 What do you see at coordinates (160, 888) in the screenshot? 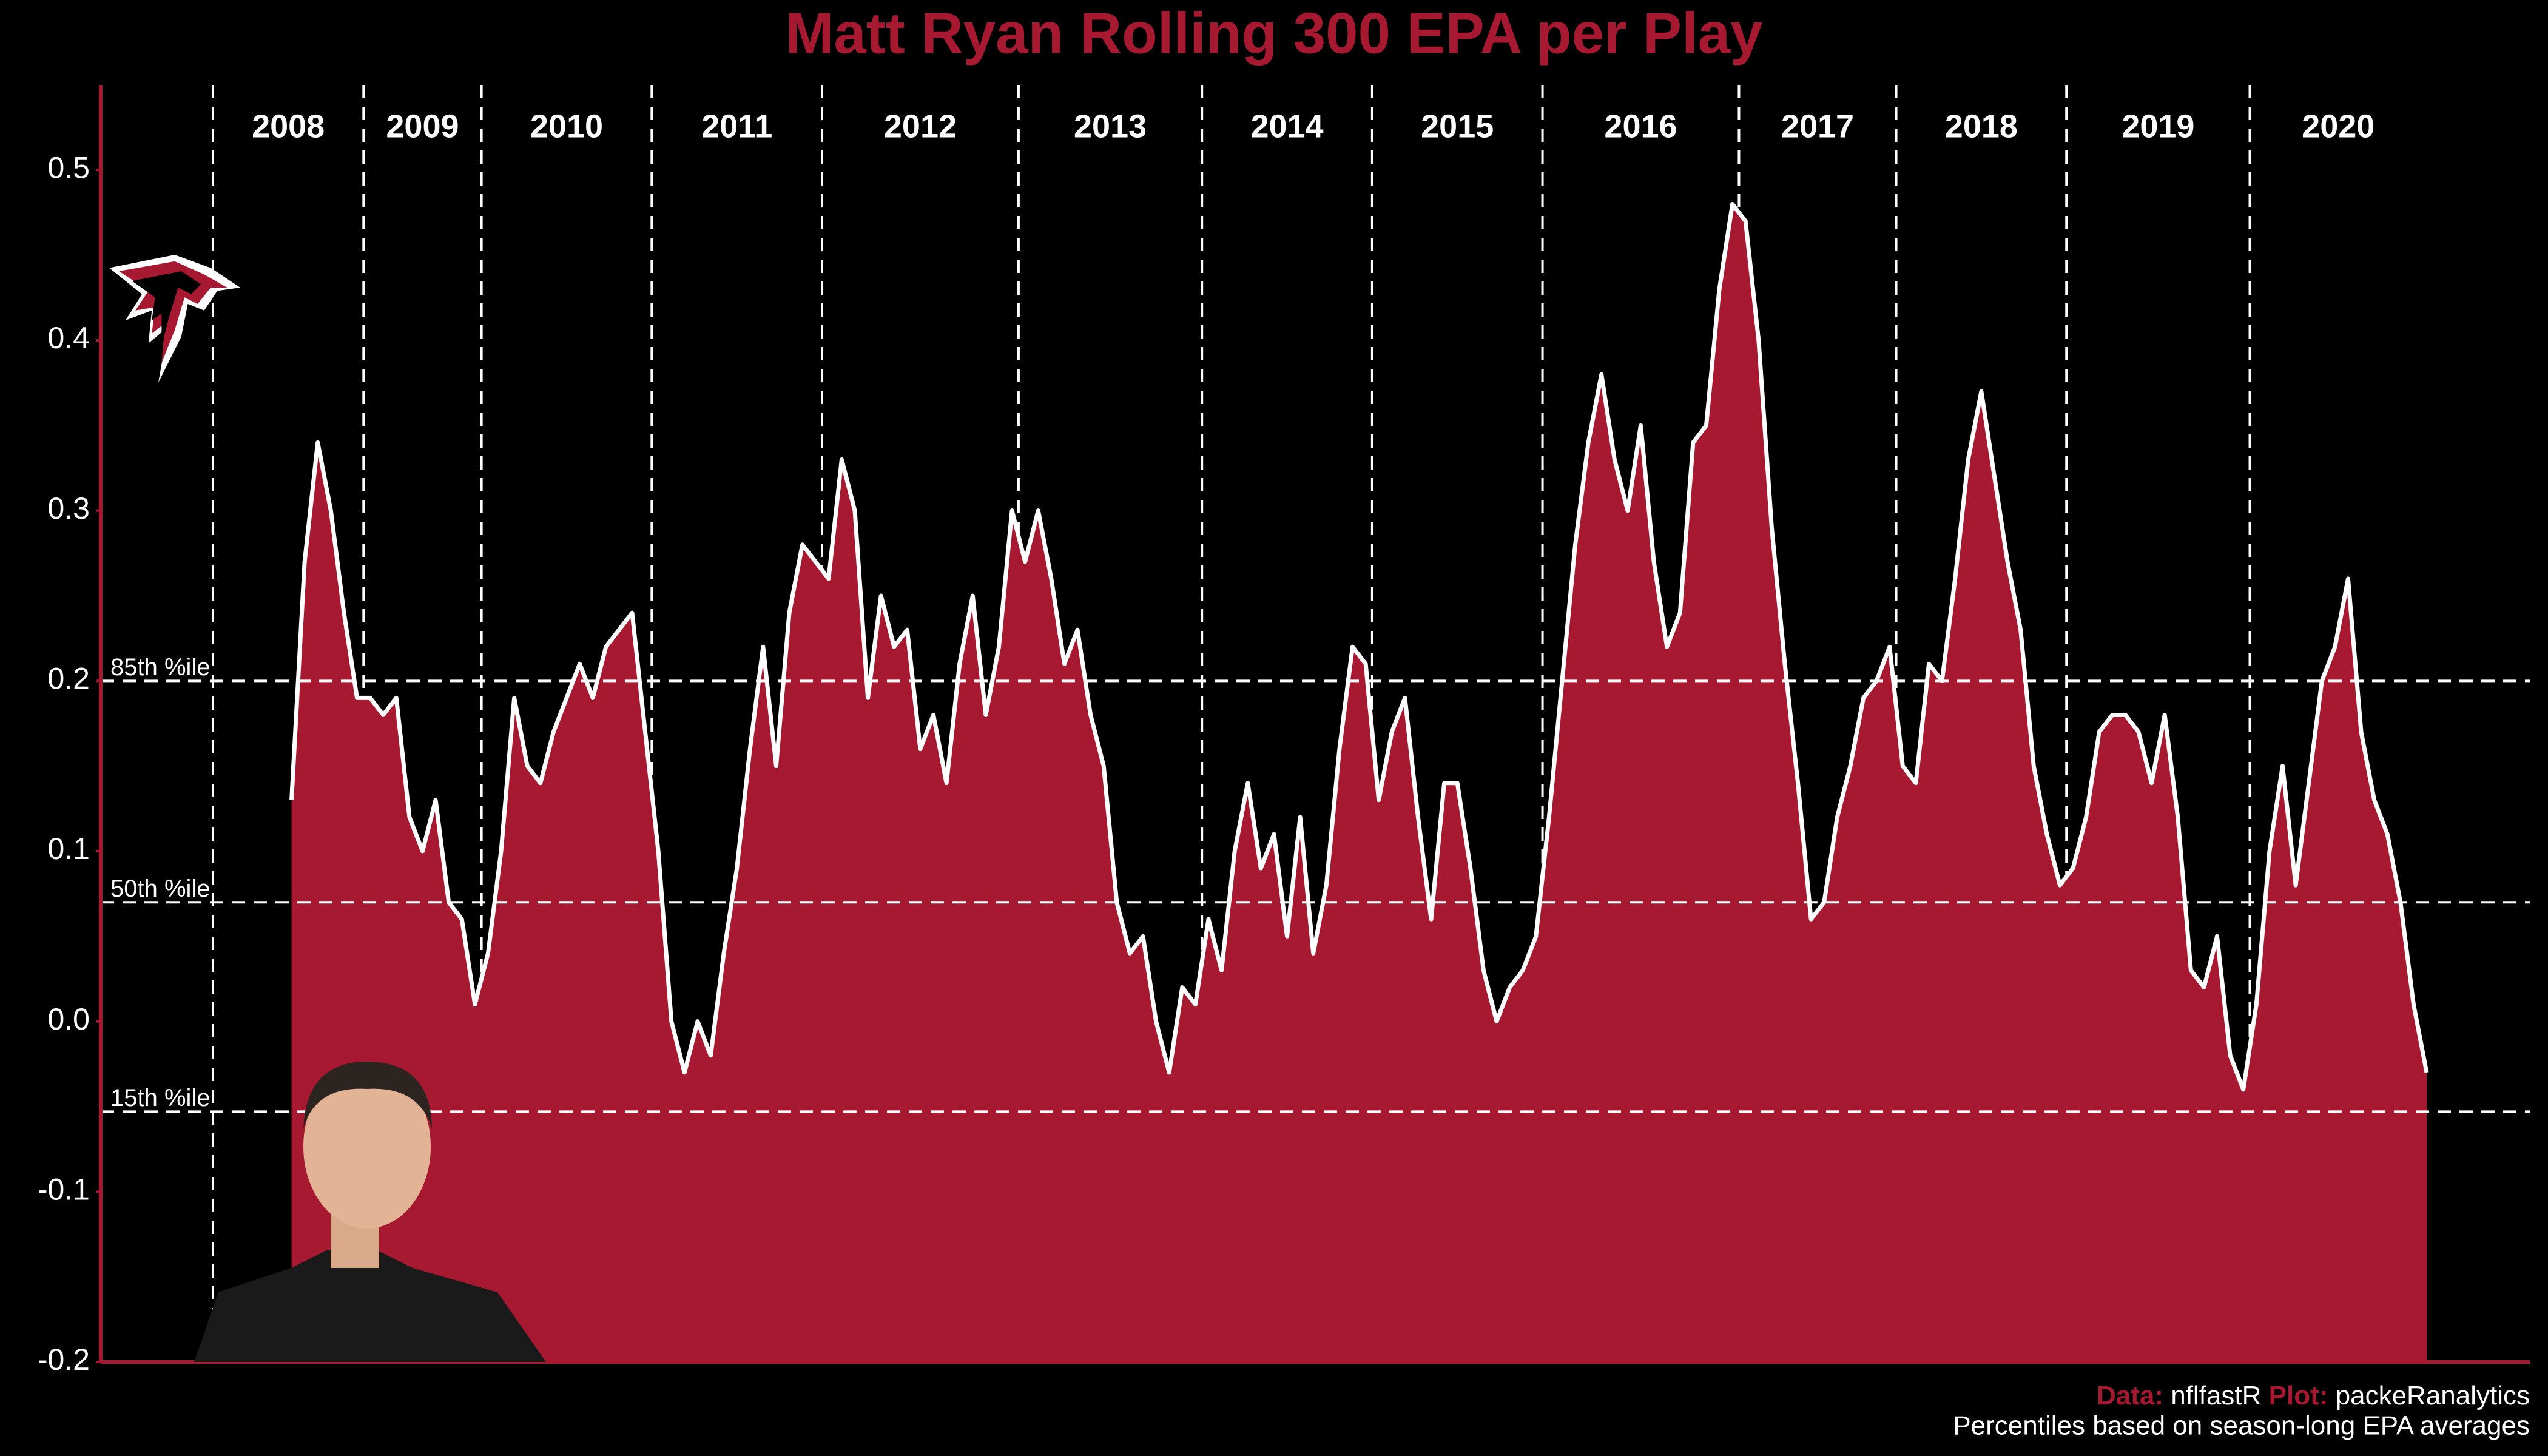
I see `reference-label: 50th %ile` at bounding box center [160, 888].